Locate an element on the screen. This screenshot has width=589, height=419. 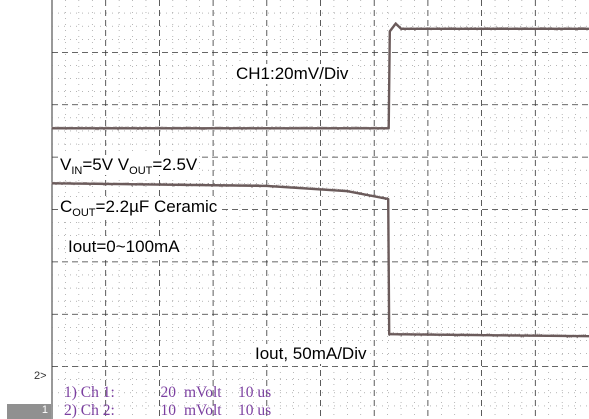
cout-label: COUT=2.2µF Ceramic is located at coordinates (139, 208).